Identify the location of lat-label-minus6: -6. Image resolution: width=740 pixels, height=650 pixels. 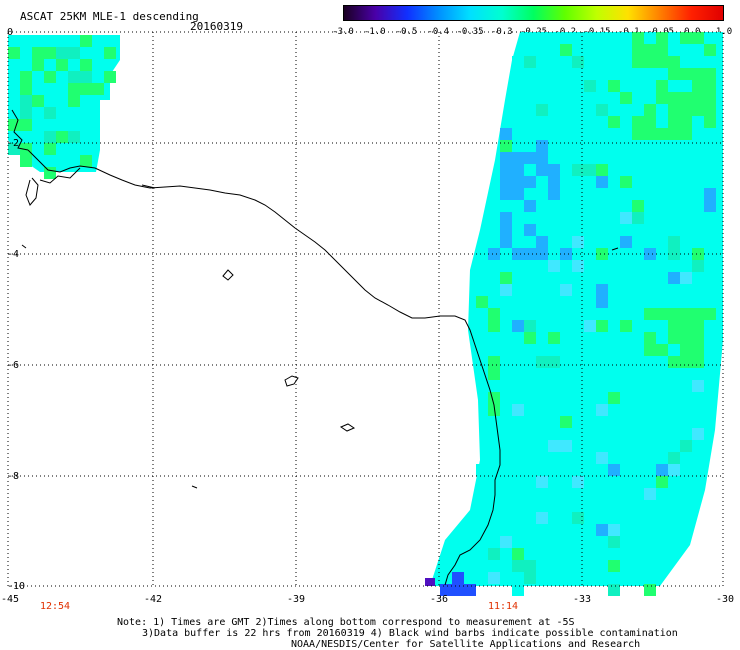
(13, 365).